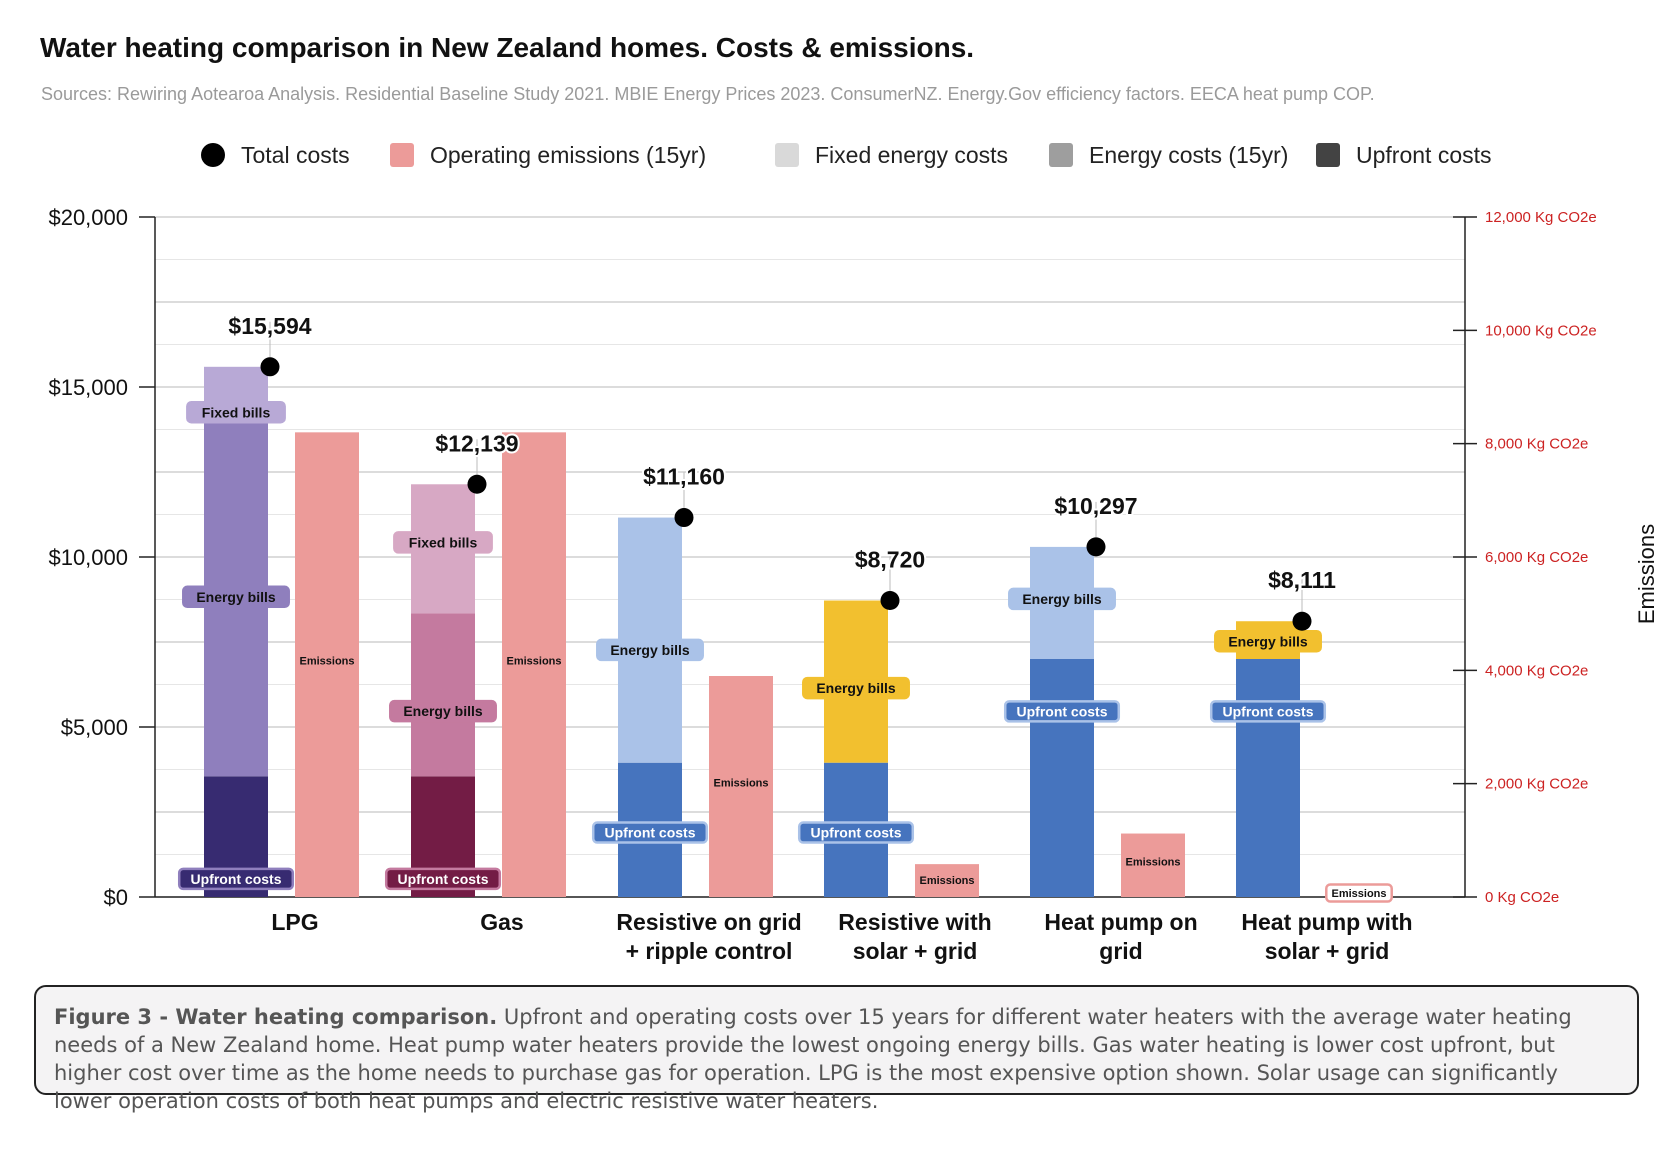  I want to click on right-tick-label: 10,000 Kg CO2e, so click(1541, 330).